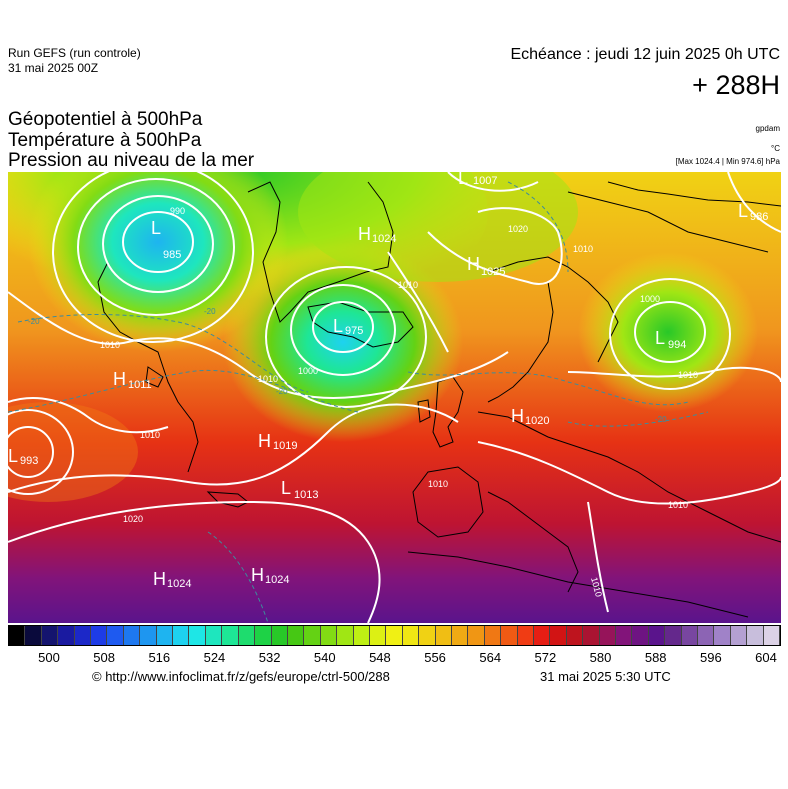 The height and width of the screenshot is (789, 788). Describe the element at coordinates (74, 53) in the screenshot. I see `run-title: Run GEFS (run controle)` at that location.